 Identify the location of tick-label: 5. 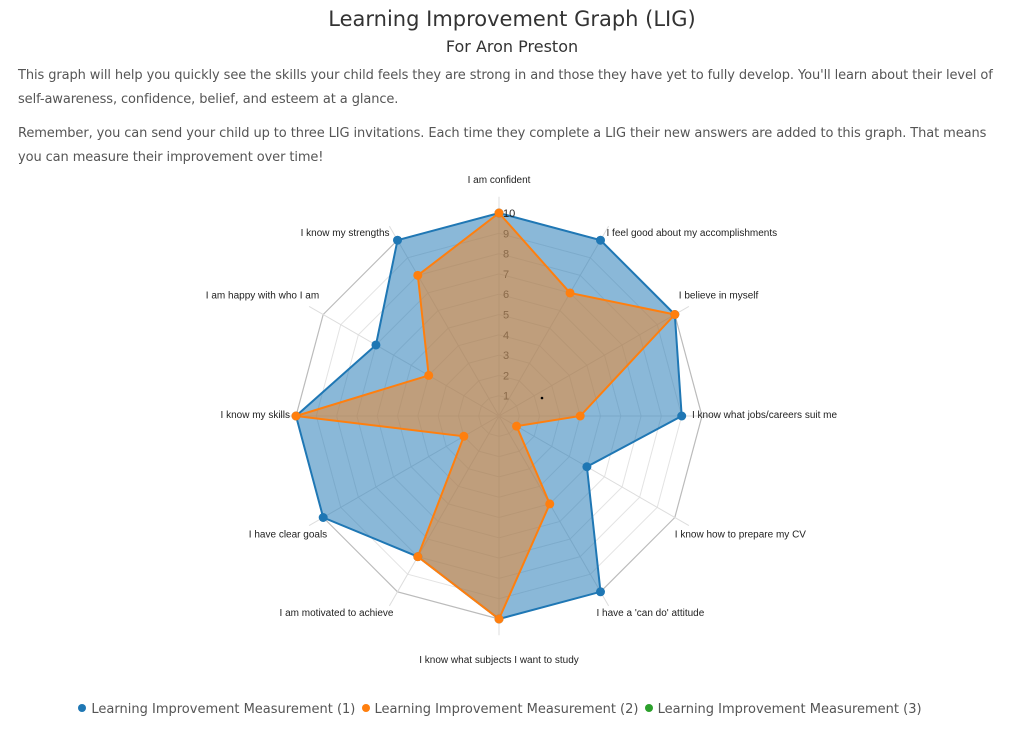
(506, 316).